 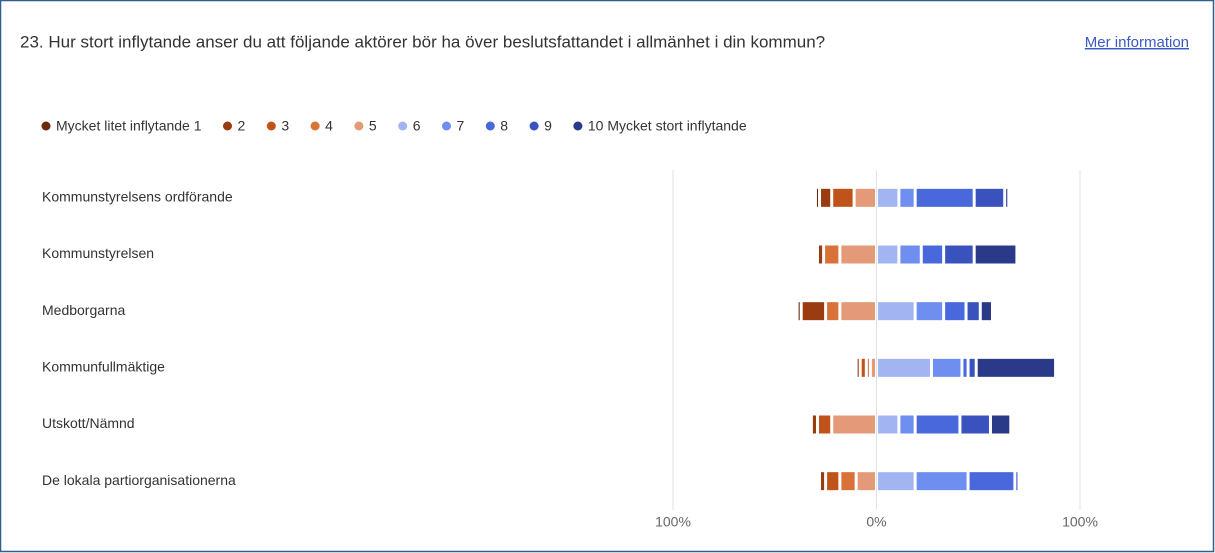 What do you see at coordinates (129, 126) in the screenshot?
I see `legend-label: Mycket litet inflytande 1` at bounding box center [129, 126].